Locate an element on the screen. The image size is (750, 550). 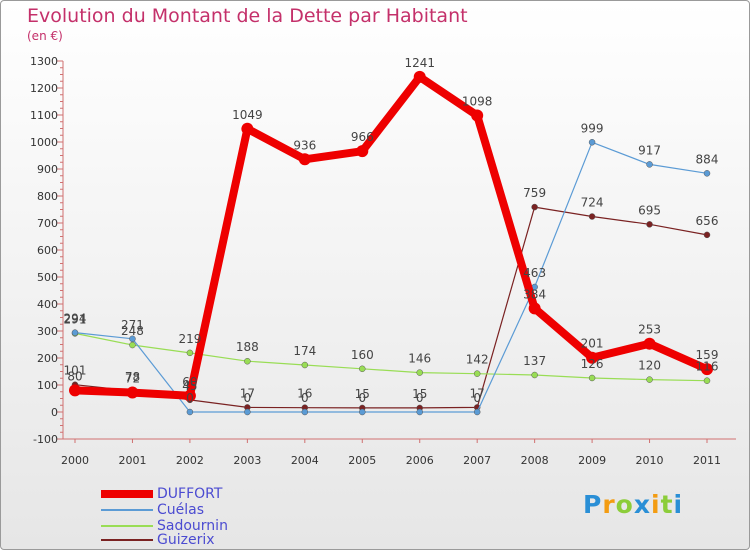
logo-letter: i is located at coordinates (678, 504).